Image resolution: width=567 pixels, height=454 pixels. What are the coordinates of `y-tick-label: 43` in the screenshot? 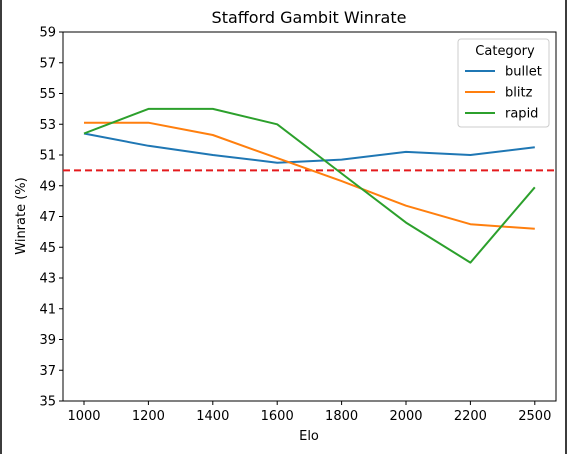 It's located at (47, 279).